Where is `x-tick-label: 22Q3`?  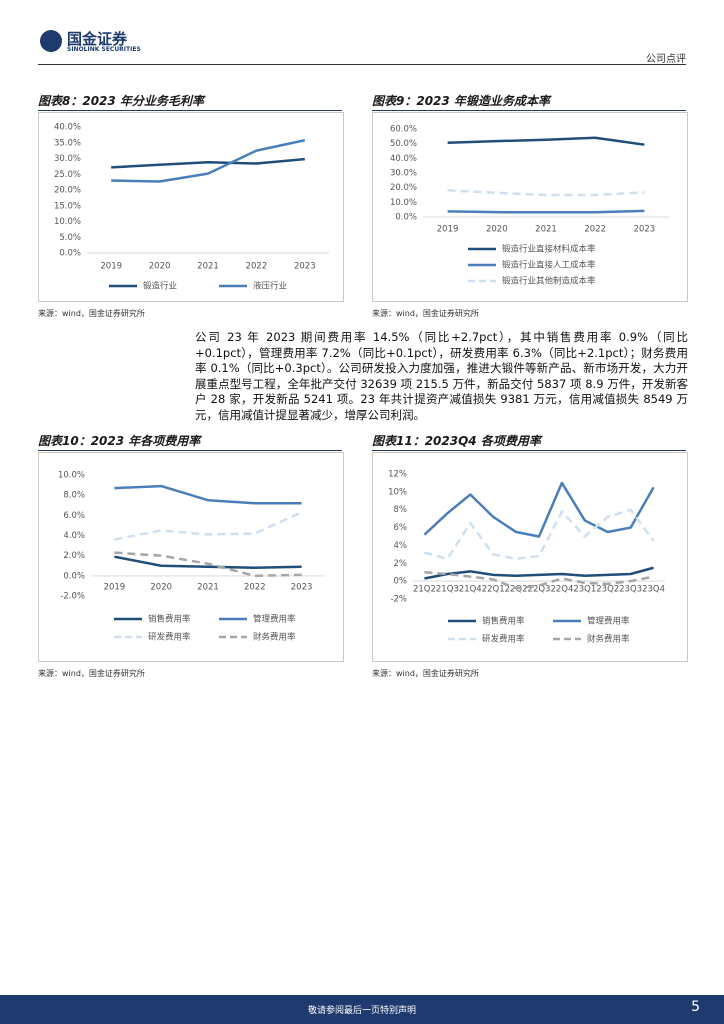 x-tick-label: 22Q3 is located at coordinates (539, 590).